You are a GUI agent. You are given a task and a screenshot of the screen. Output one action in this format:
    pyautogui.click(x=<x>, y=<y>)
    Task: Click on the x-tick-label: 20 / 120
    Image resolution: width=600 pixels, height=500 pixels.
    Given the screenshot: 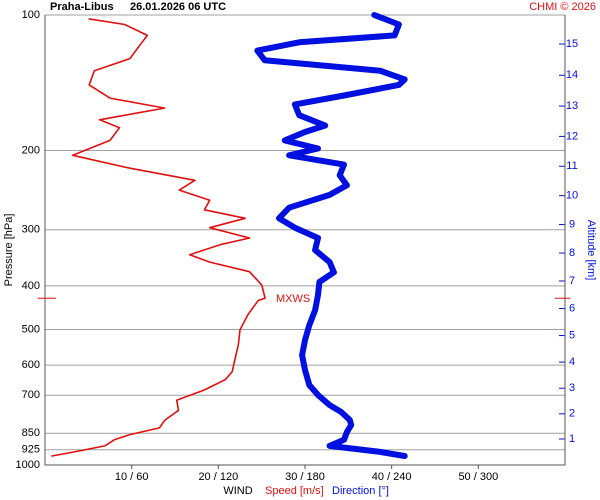 What is the action you would take?
    pyautogui.click(x=218, y=477)
    